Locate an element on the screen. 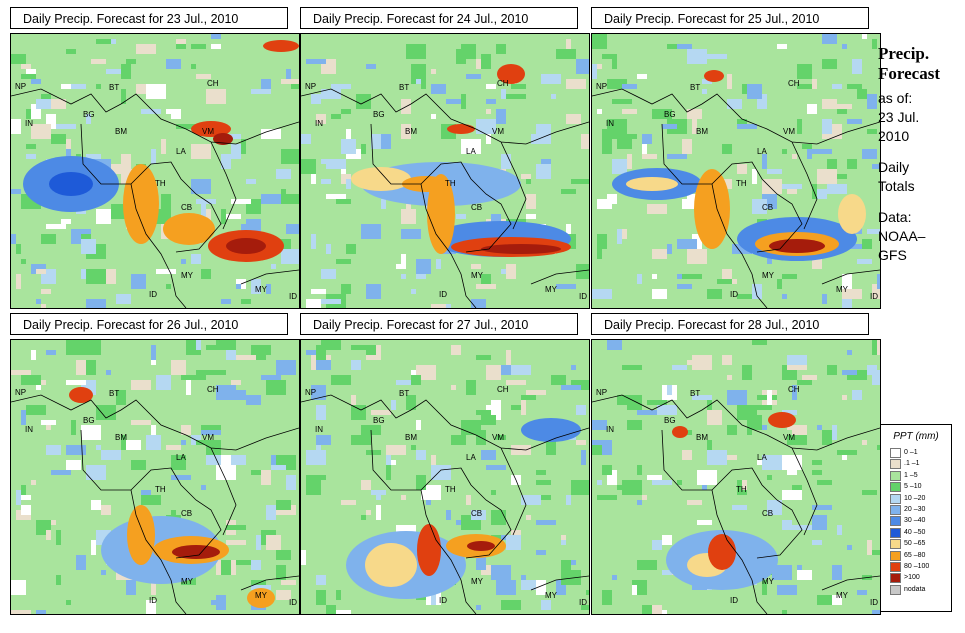  legend-label: 65 –80 is located at coordinates (915, 555).